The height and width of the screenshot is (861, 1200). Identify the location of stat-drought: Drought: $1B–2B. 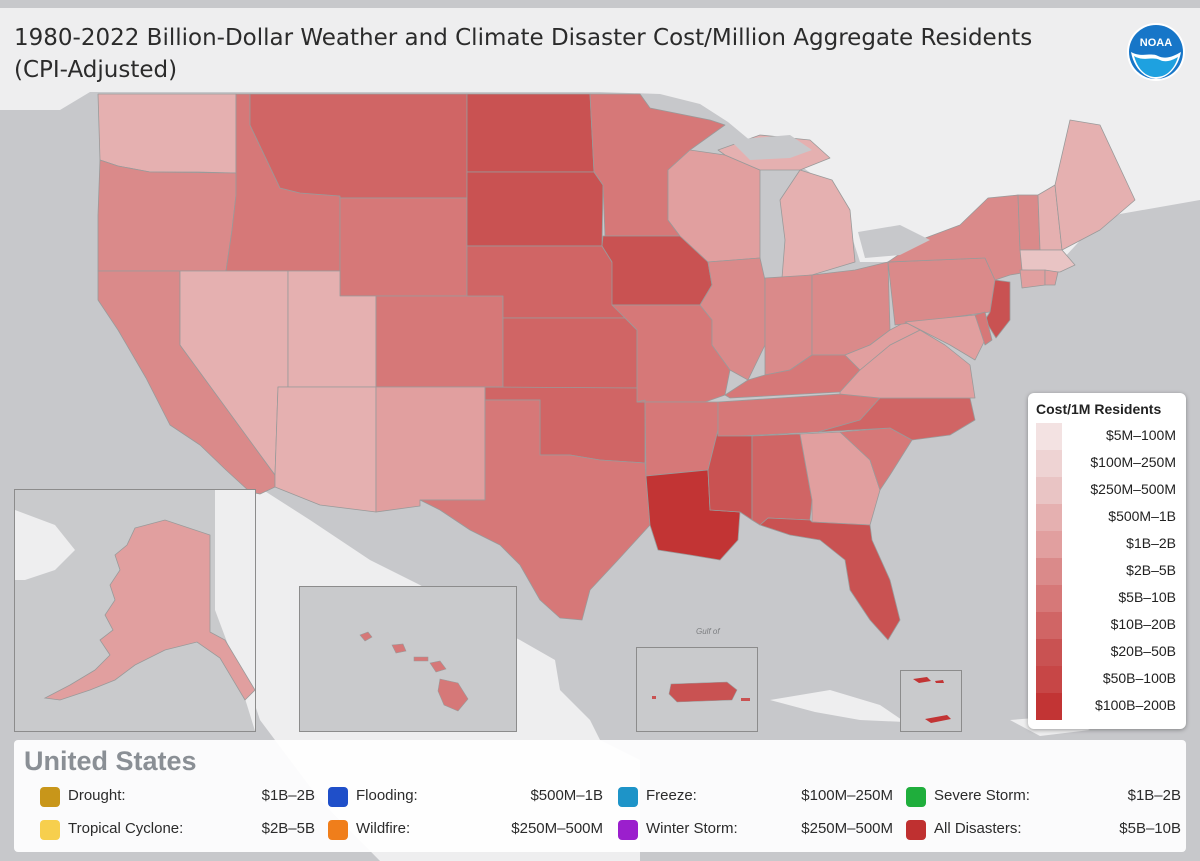
(177, 796).